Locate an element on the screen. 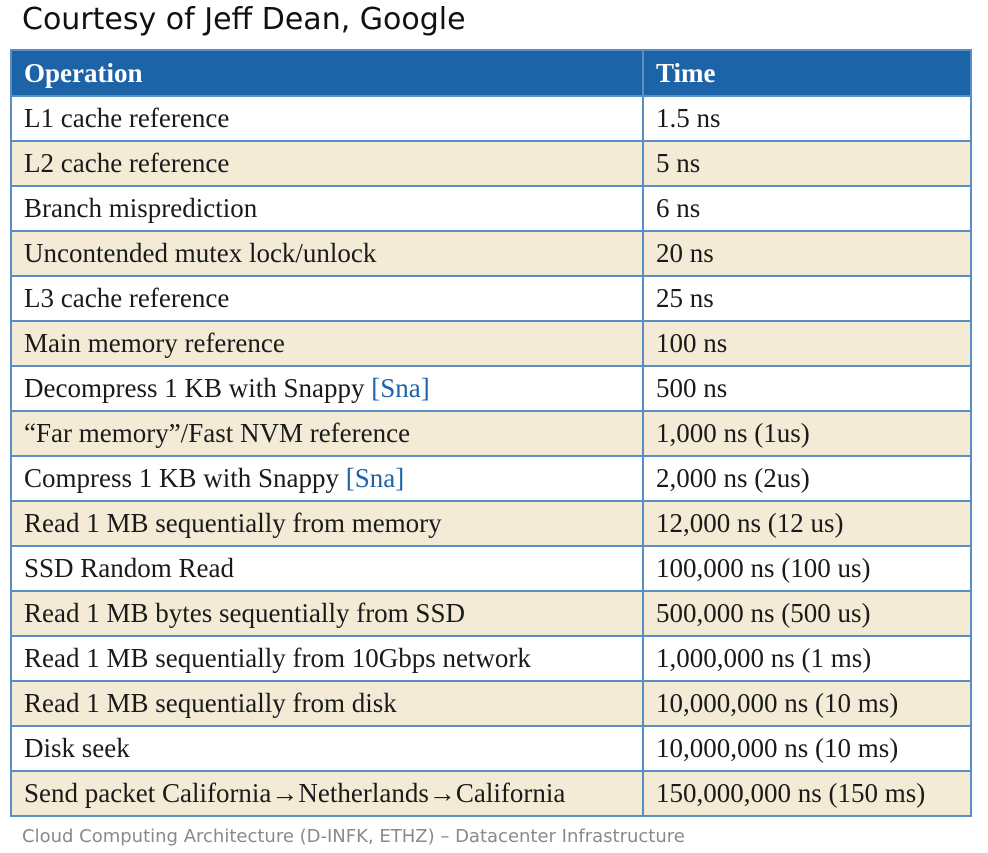 This screenshot has width=988, height=853. time-cell: 25 ns is located at coordinates (807, 298).